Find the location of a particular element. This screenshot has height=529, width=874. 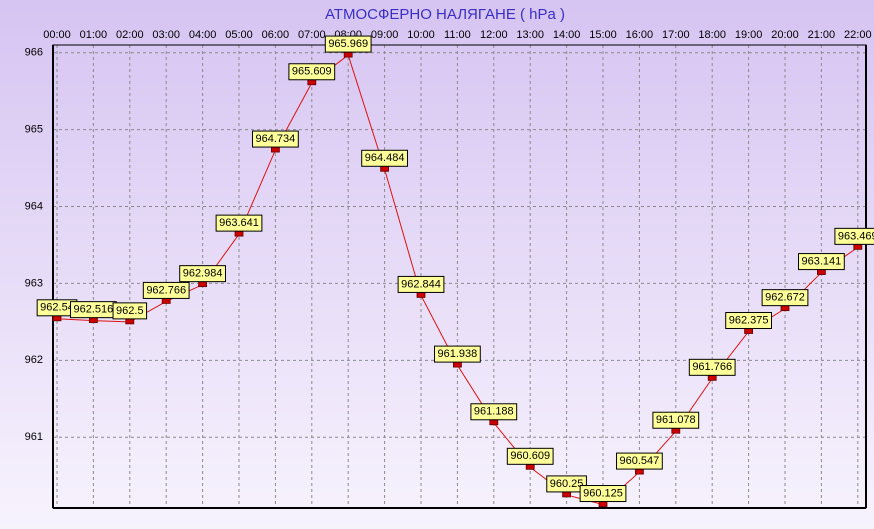

data-label-text: 960.547 is located at coordinates (640, 461).